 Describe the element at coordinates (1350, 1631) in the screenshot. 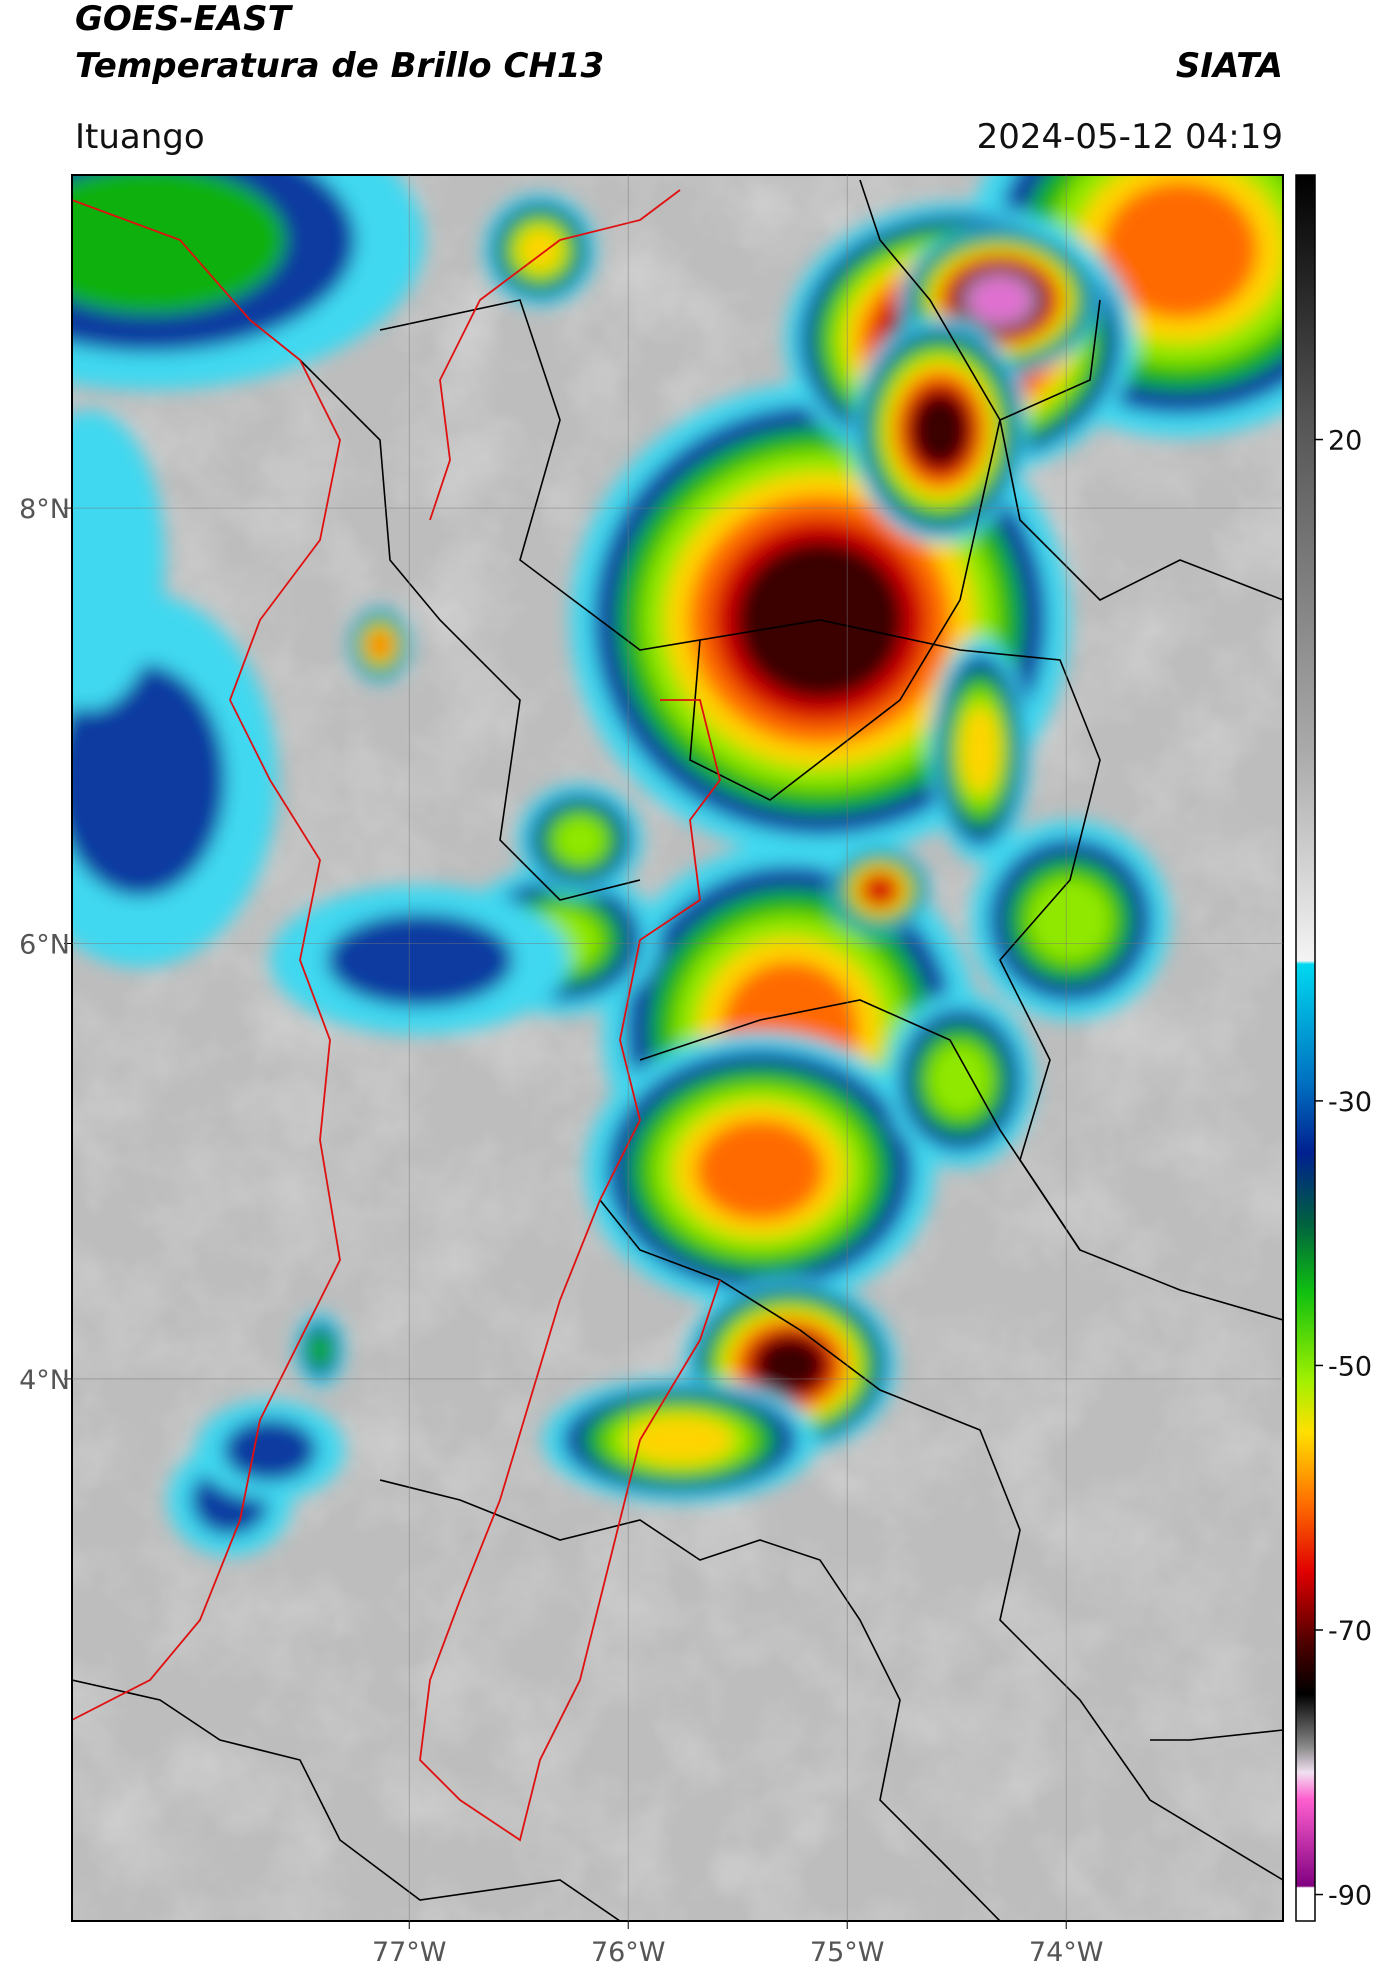

I see `colorbar-tick-label: -70` at that location.